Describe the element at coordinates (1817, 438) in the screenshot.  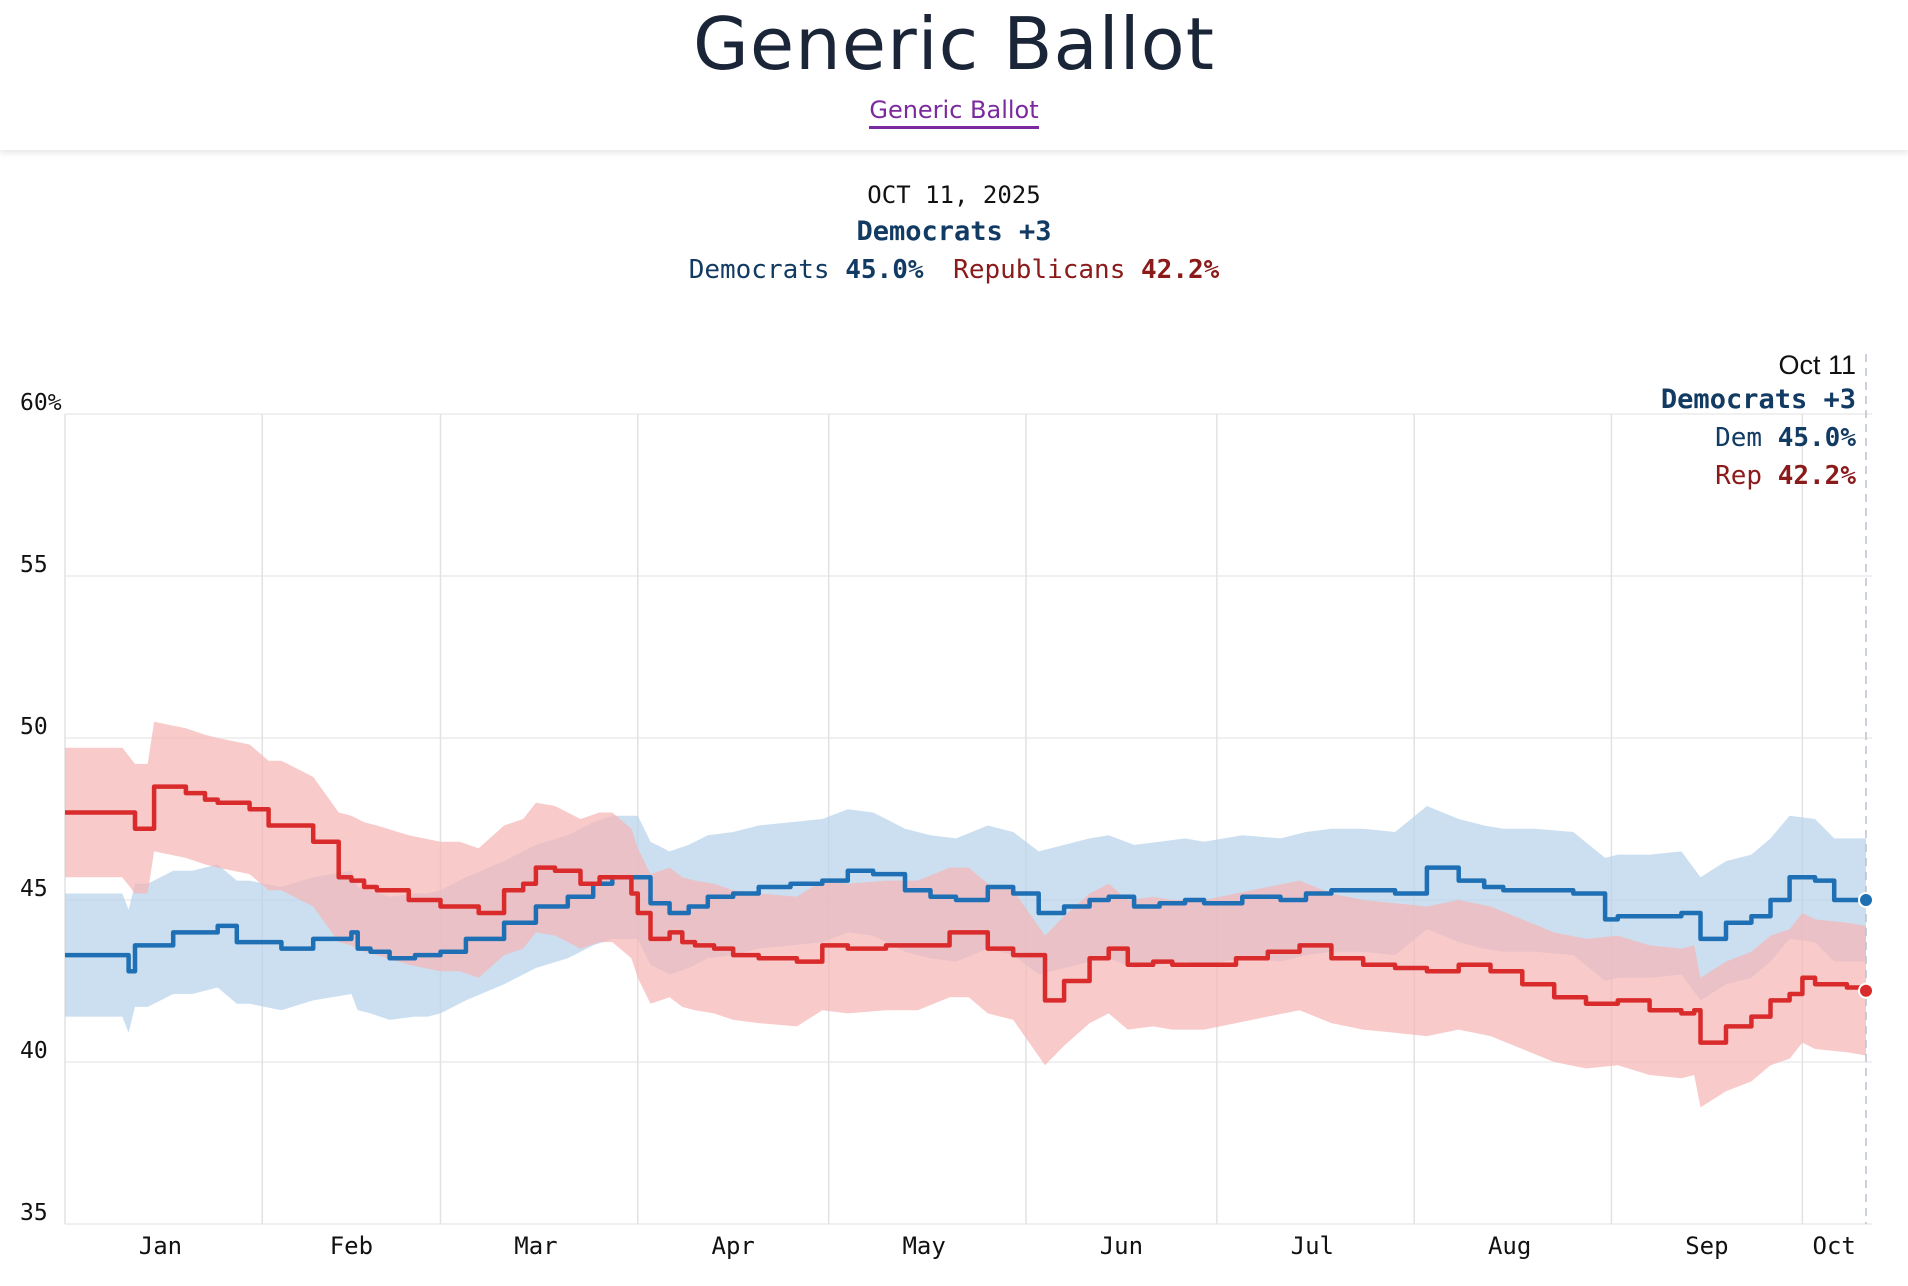
I see `tooltip-dem-value: 45.0%` at that location.